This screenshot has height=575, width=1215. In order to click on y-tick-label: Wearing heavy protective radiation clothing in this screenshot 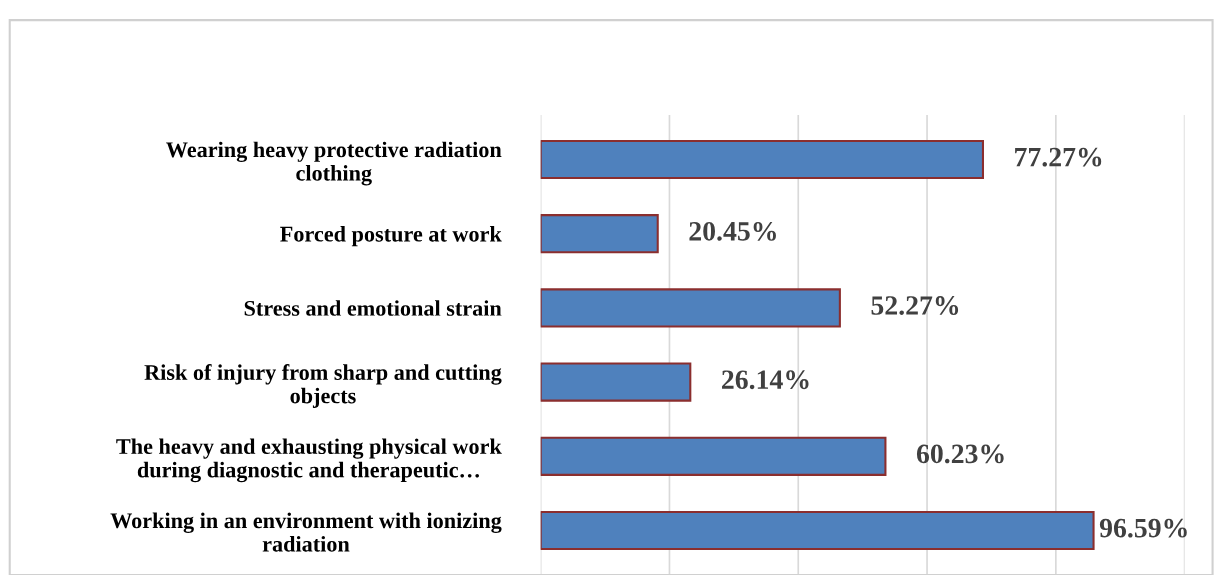, I will do `click(334, 163)`.